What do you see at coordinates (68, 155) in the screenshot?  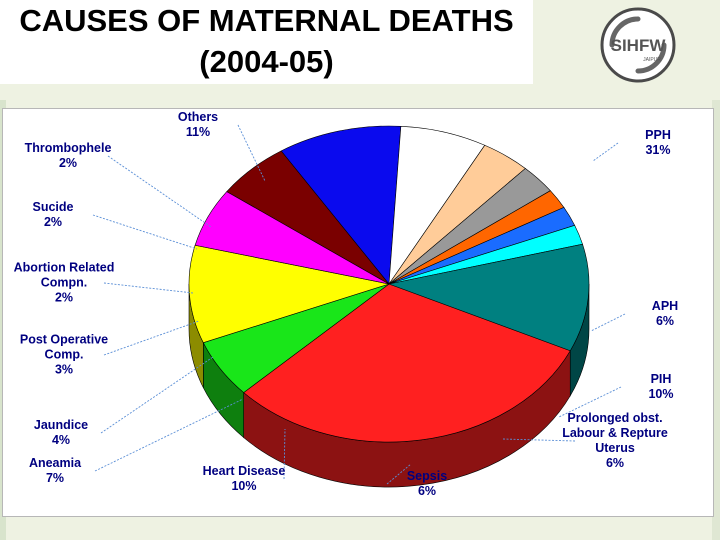 I see `slice-label-thrombophele: Thrombophele 2%` at bounding box center [68, 155].